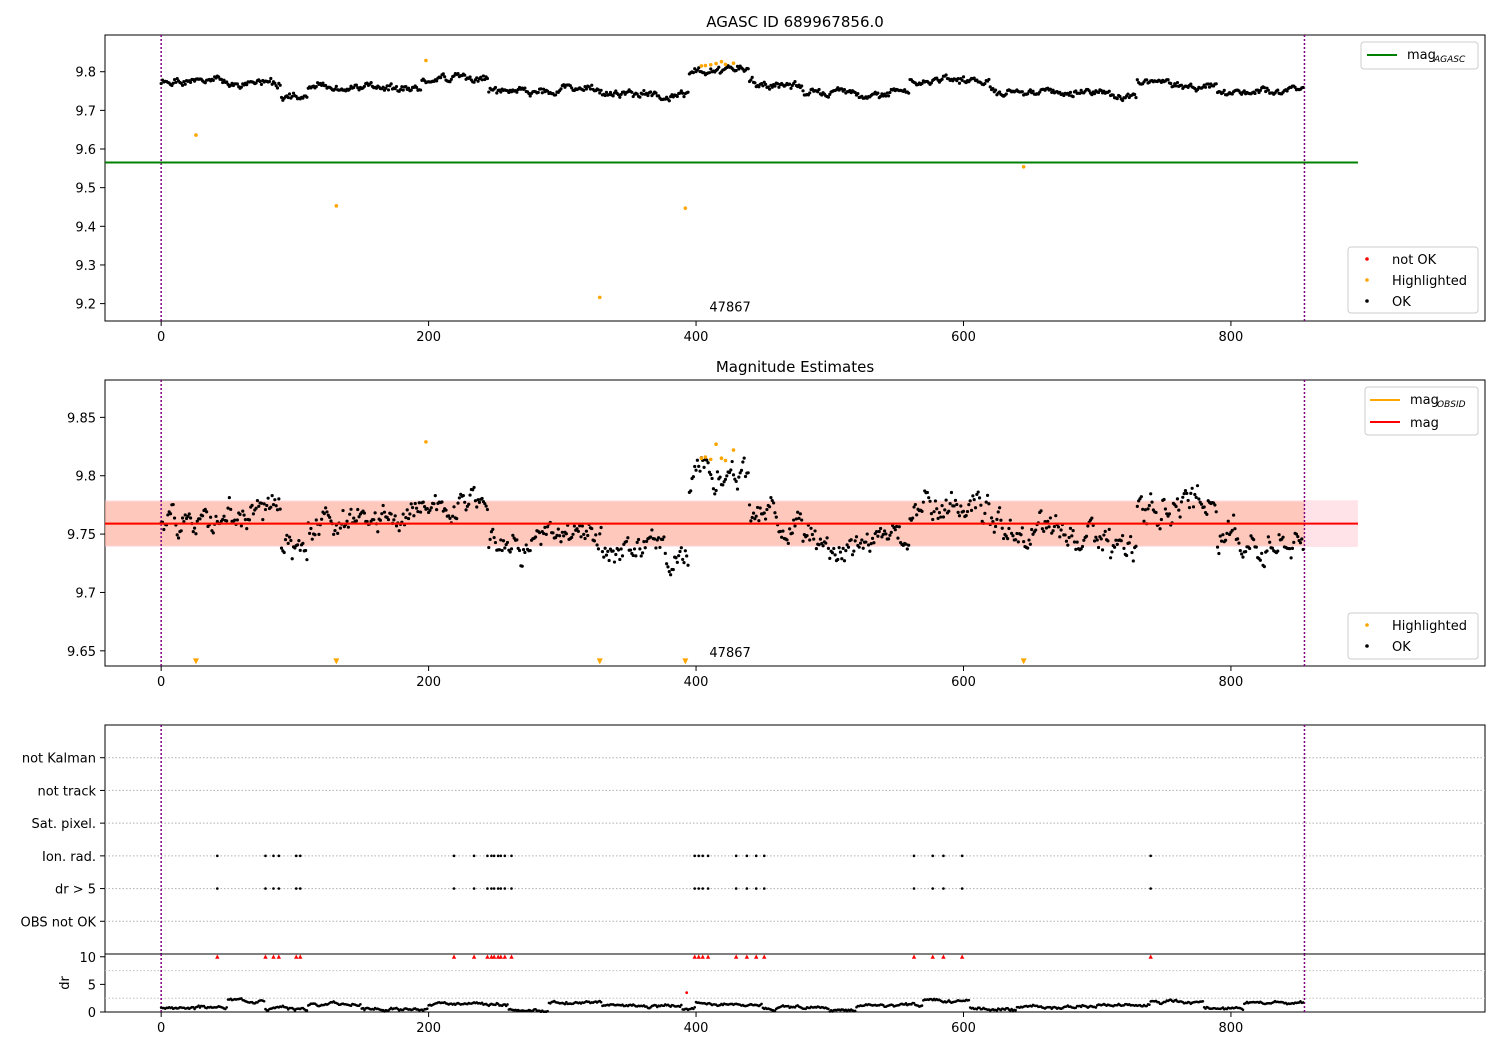 This screenshot has height=1050, width=1500. What do you see at coordinates (81, 652) in the screenshot?
I see `y-tick-label: 9.65` at bounding box center [81, 652].